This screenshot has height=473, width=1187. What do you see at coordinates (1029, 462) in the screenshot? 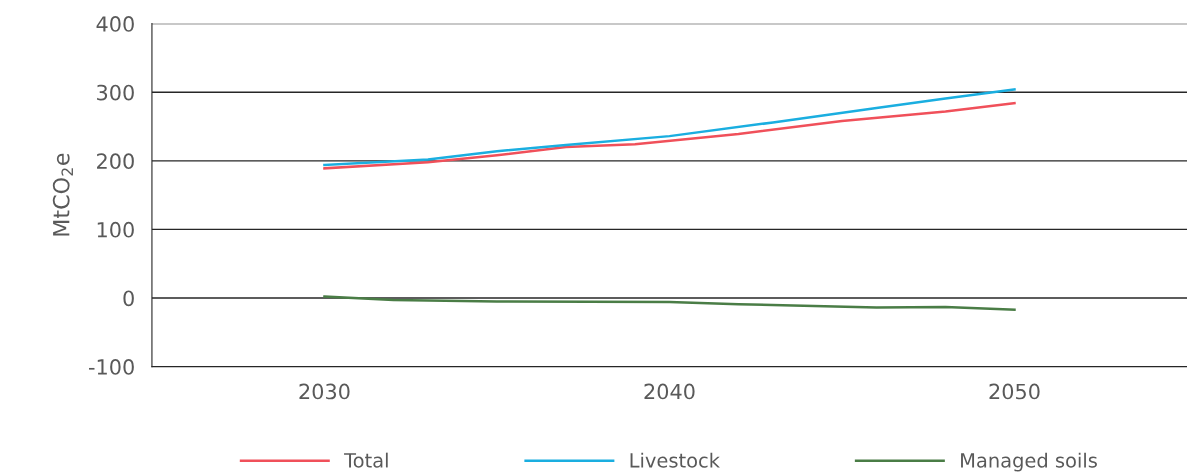
I see `legend-label: Managed soils` at bounding box center [1029, 462].